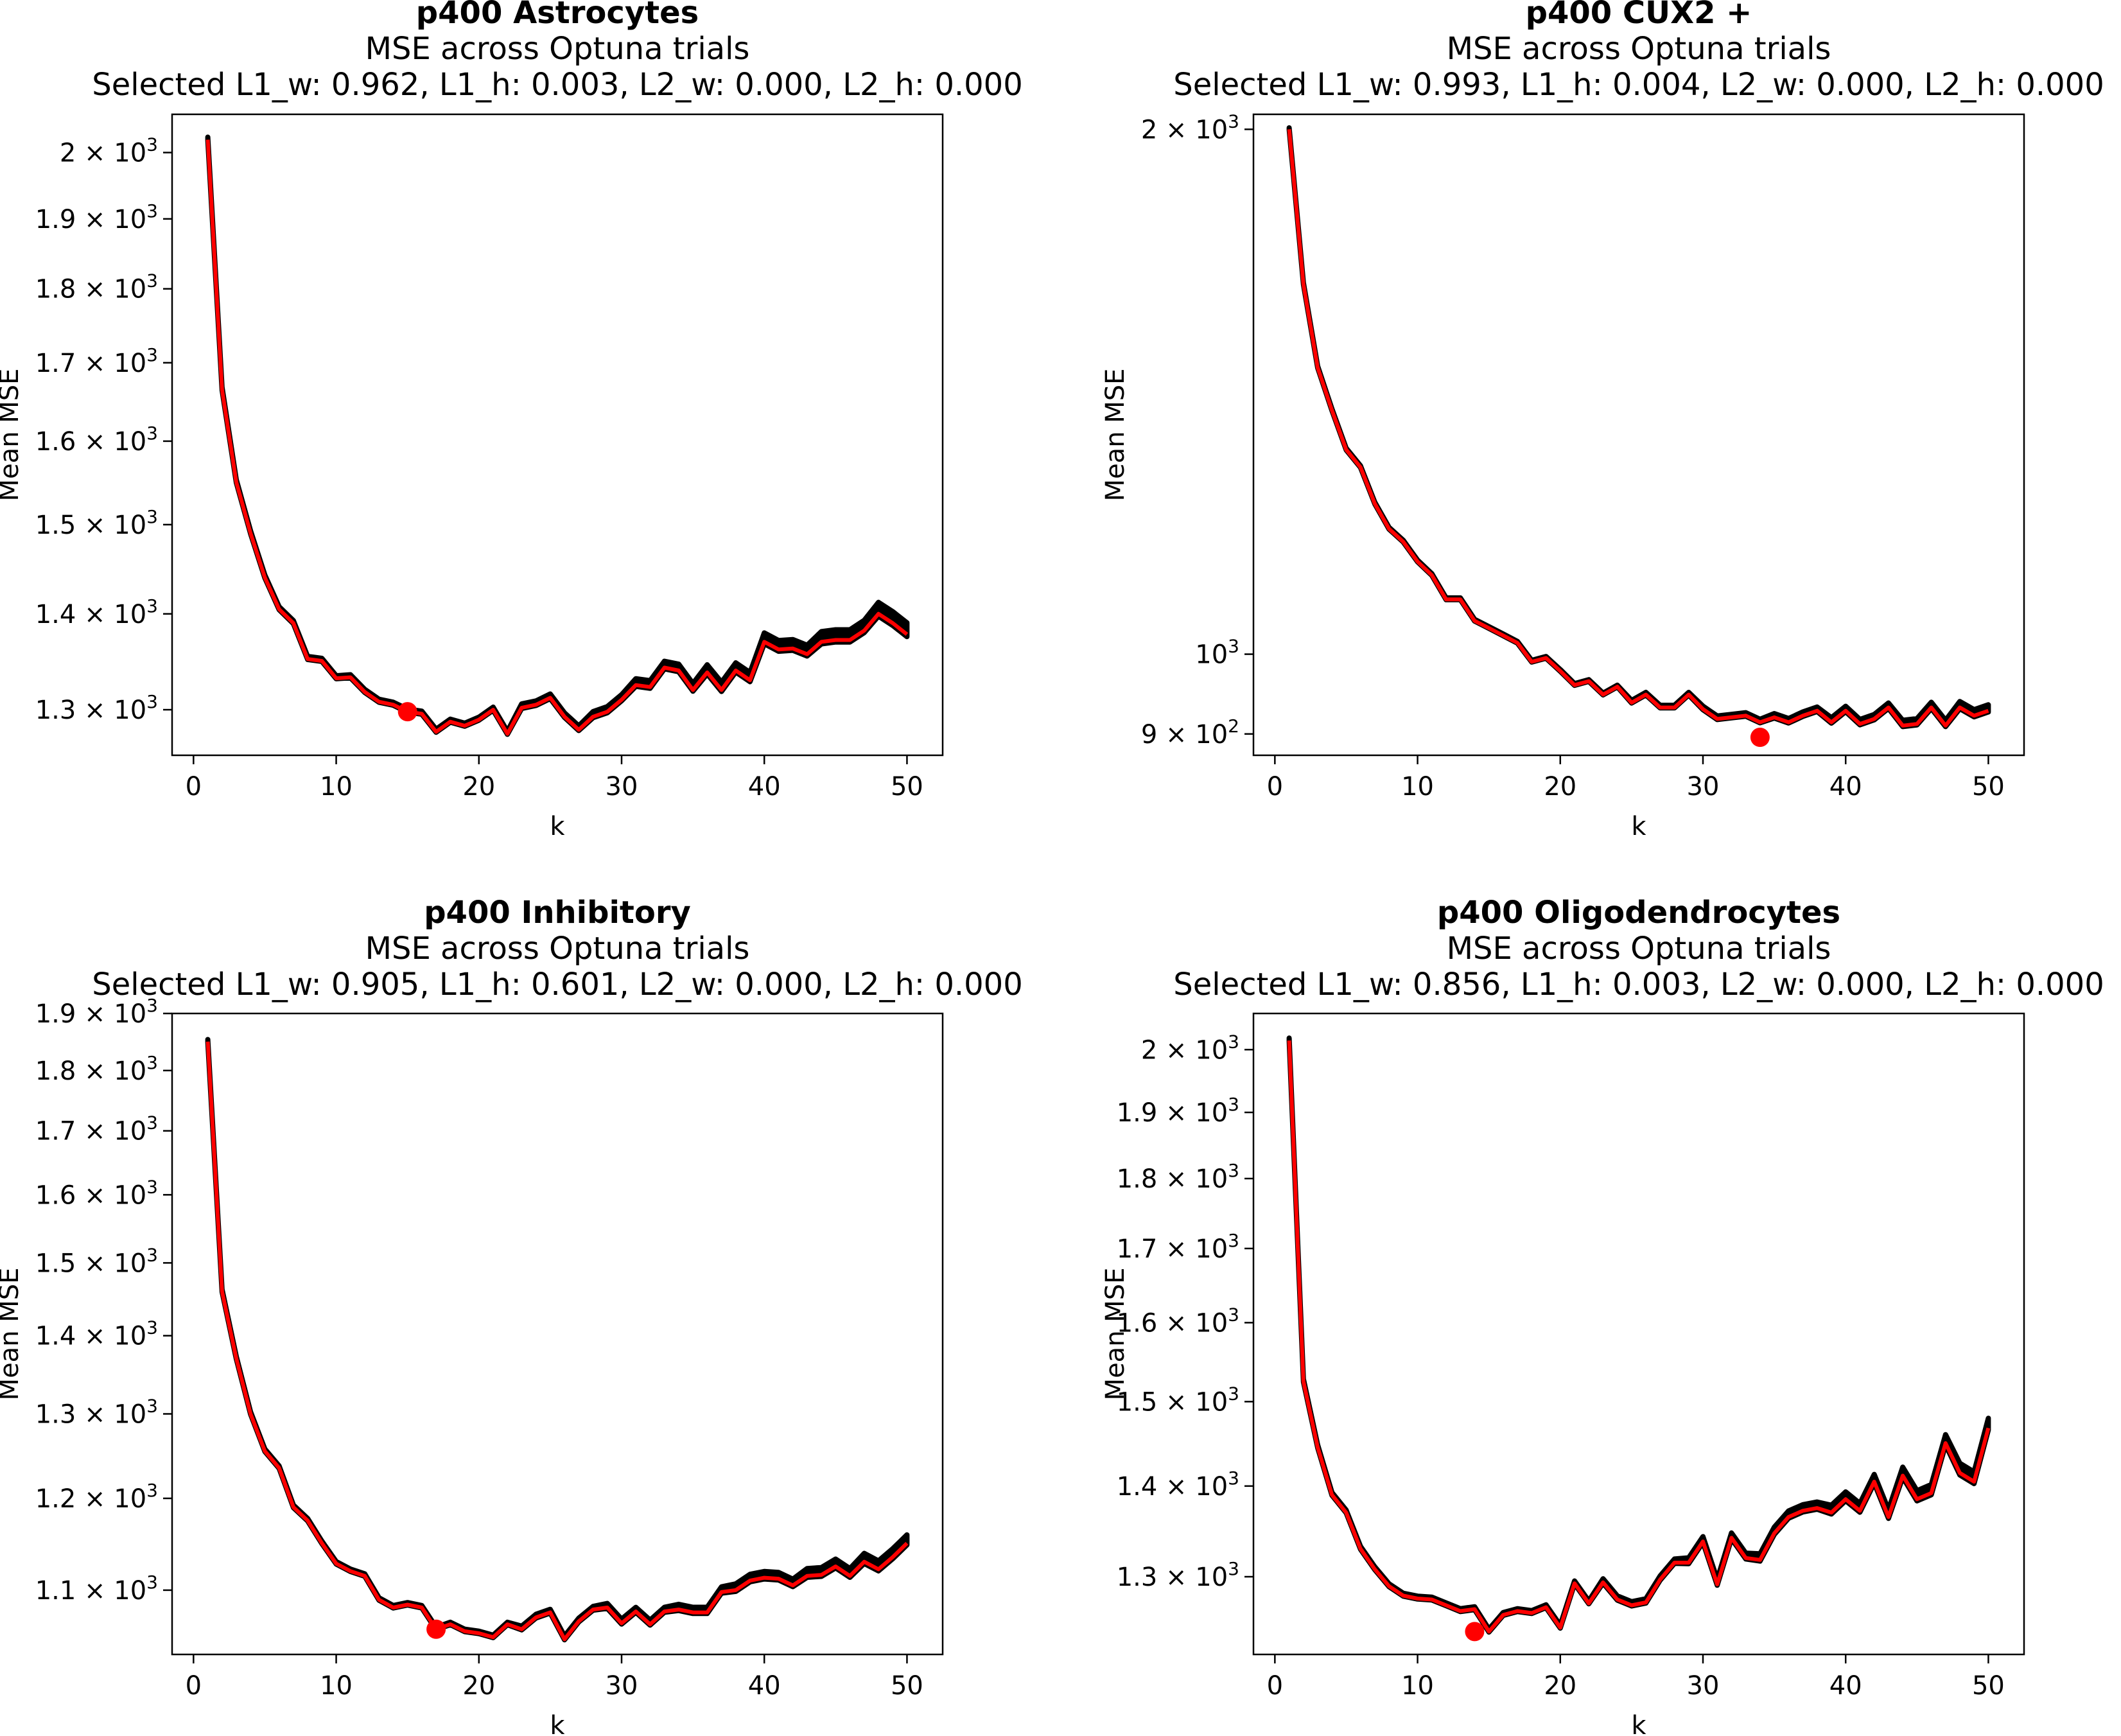 Image resolution: width=2121 pixels, height=1736 pixels. Describe the element at coordinates (96, 217) in the screenshot. I see `chart-1-ytick-label: 1.9 × 10³` at that location.